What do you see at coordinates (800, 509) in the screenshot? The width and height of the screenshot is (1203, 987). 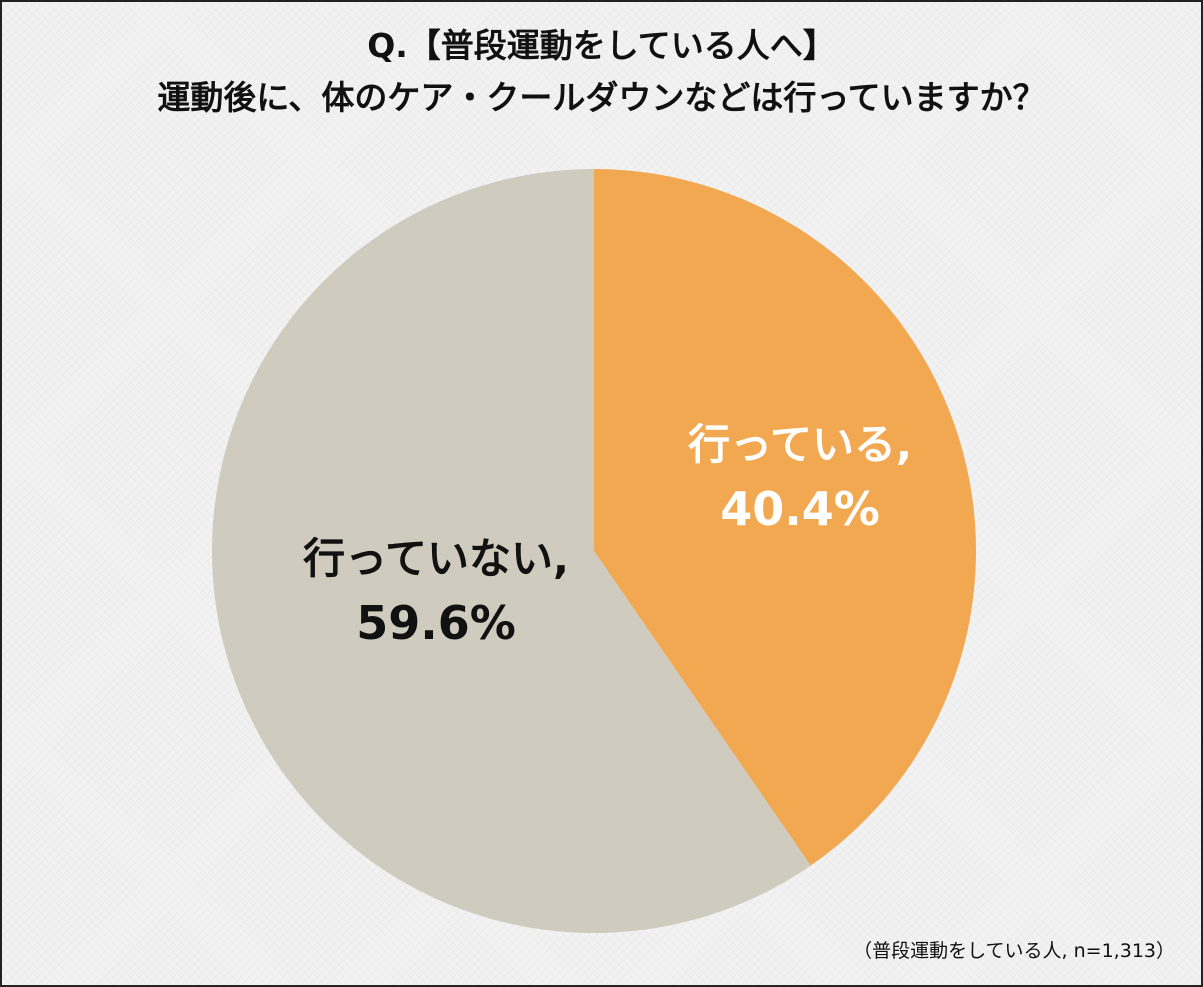 I see `pie-slice-1-value: 40.4%` at bounding box center [800, 509].